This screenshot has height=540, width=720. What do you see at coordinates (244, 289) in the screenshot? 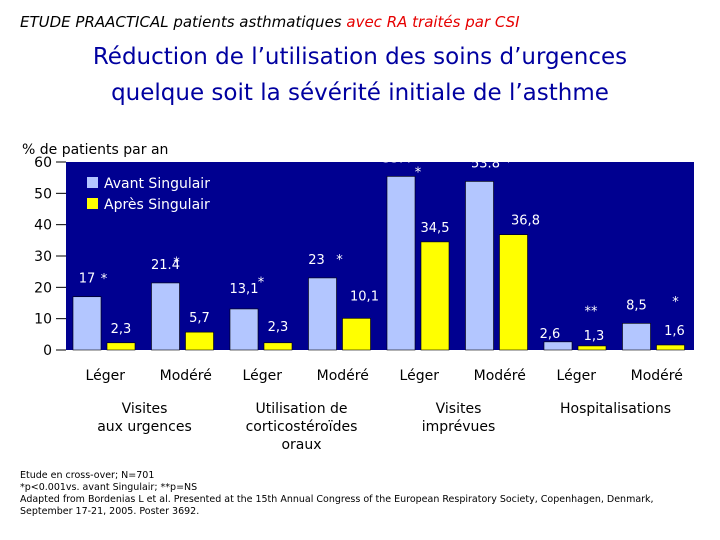
I see `value-label-before-3: 13,1` at bounding box center [244, 289].